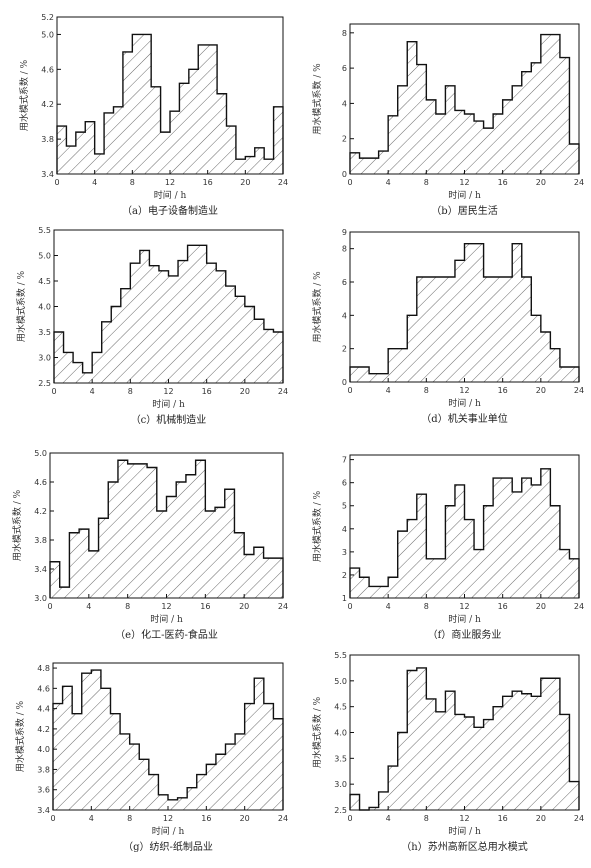 The image size is (591, 868). What do you see at coordinates (388, 182) in the screenshot?
I see `x-tick-label-b: 4` at bounding box center [388, 182].